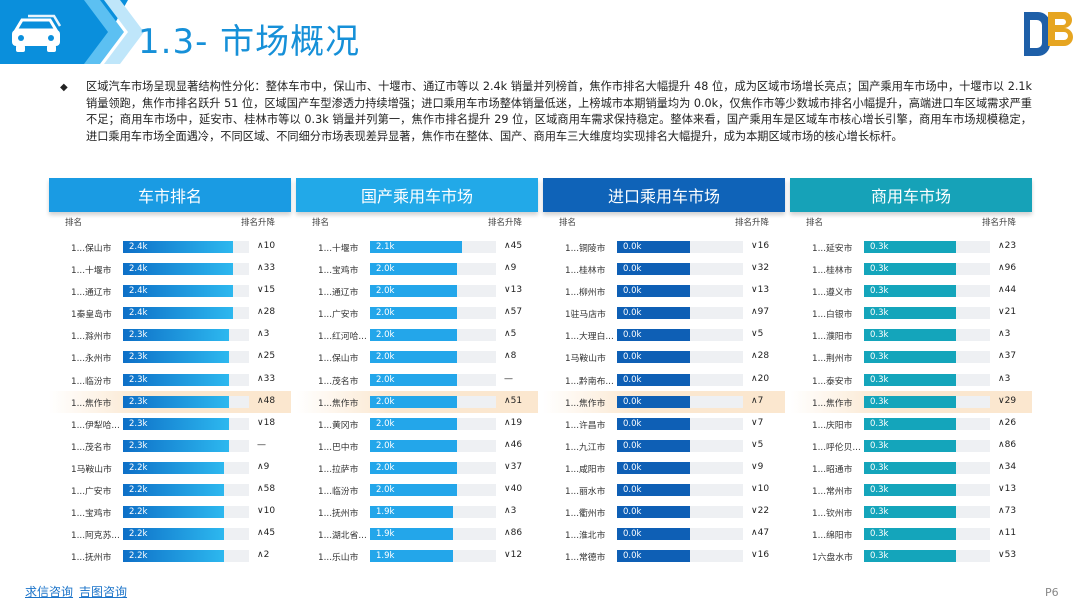  I want to click on rank-change: ∧96, so click(1007, 268).